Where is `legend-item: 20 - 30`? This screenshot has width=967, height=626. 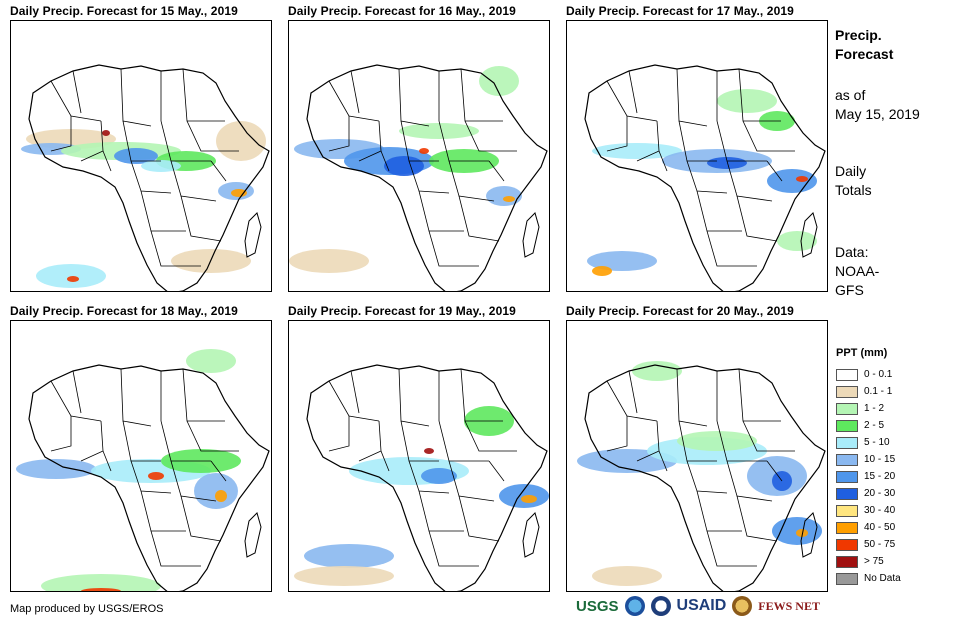 legend-item: 20 - 30 is located at coordinates (868, 493).